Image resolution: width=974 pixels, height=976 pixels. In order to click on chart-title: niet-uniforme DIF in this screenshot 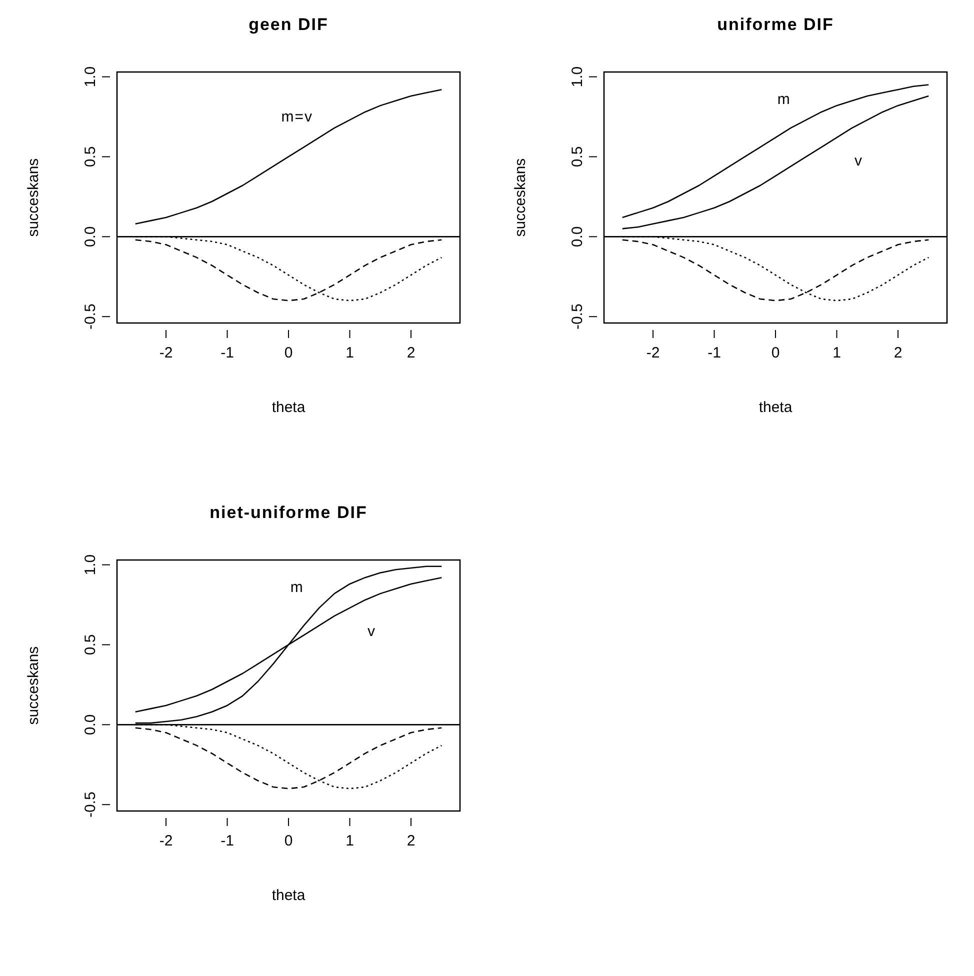, I will do `click(289, 512)`.